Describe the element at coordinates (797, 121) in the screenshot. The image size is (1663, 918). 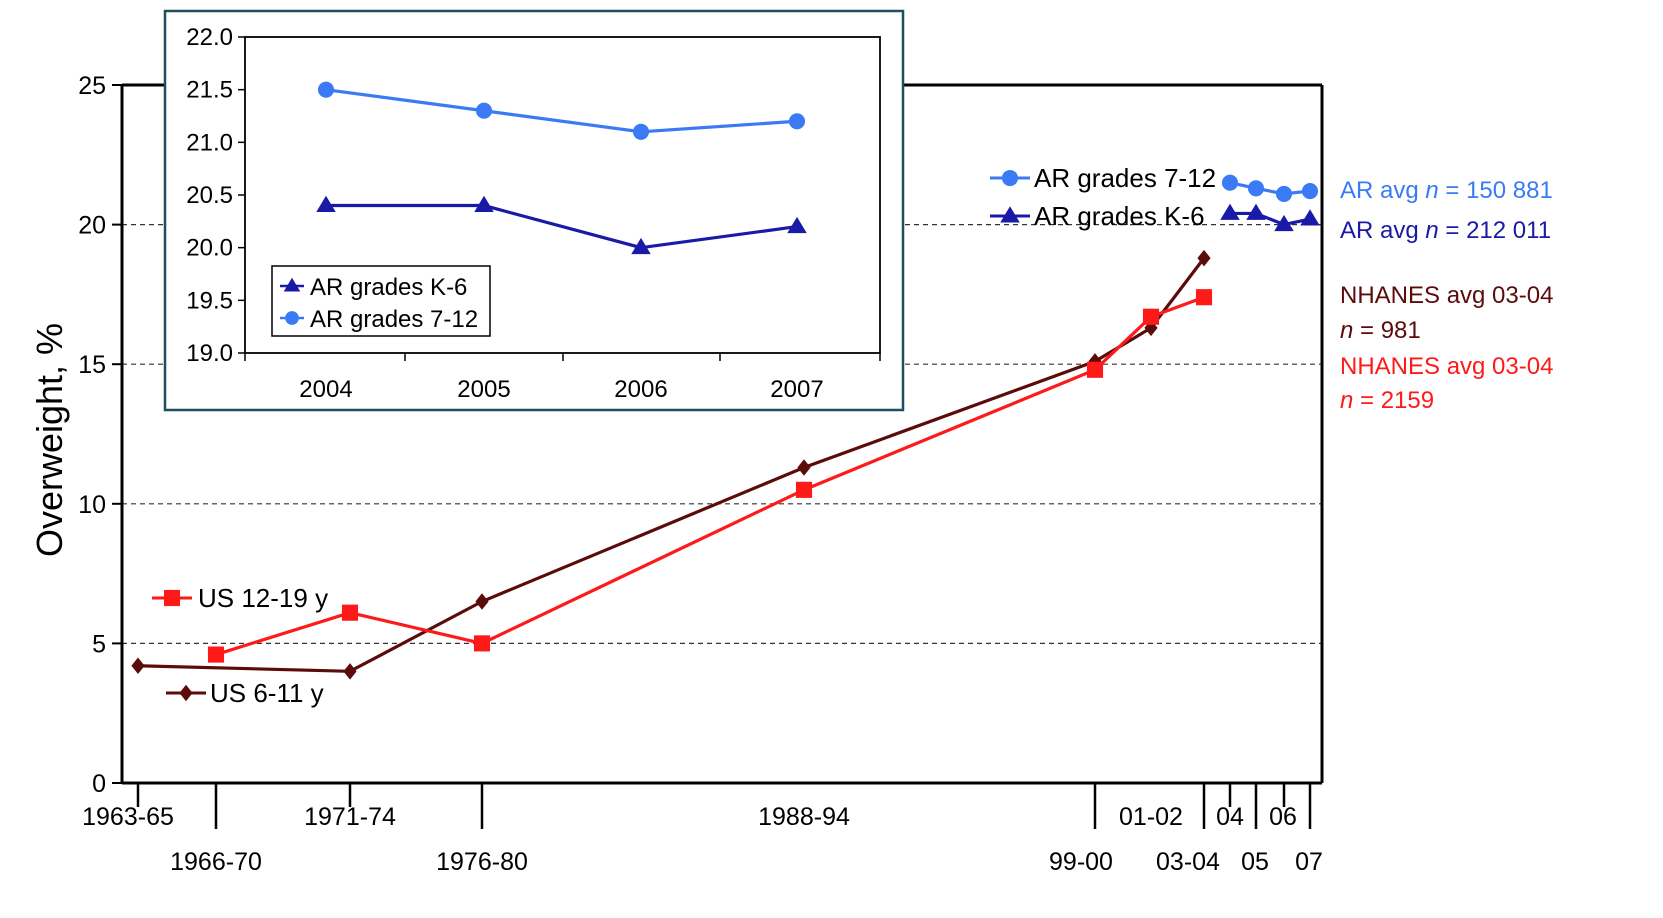
I see `inset-point-ar-grades-7-12-2007` at that location.